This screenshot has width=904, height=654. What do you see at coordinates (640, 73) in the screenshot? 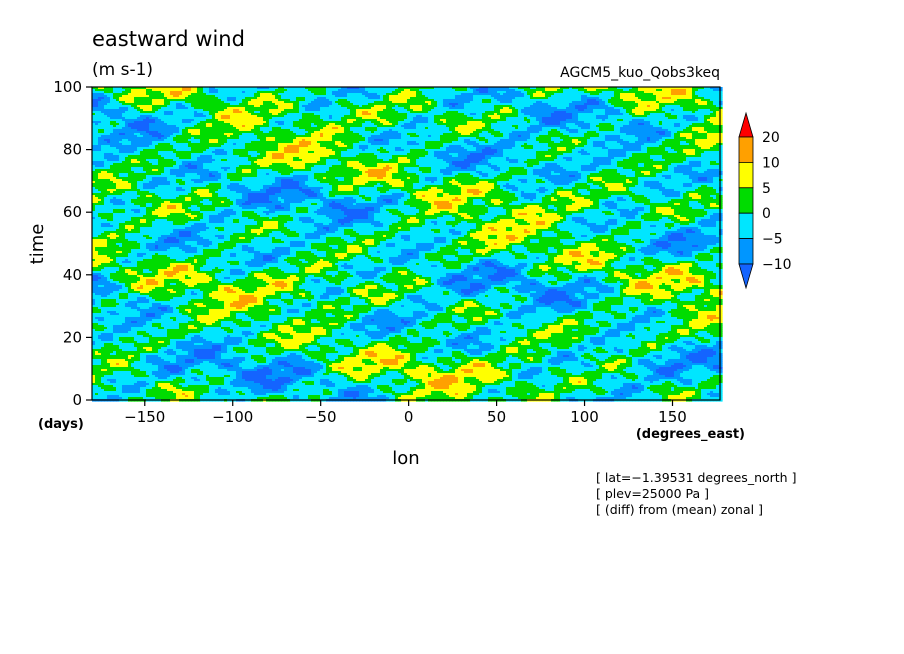
I see `experiment-label: AGCM5_kuo_Qobs3keq` at bounding box center [640, 73].